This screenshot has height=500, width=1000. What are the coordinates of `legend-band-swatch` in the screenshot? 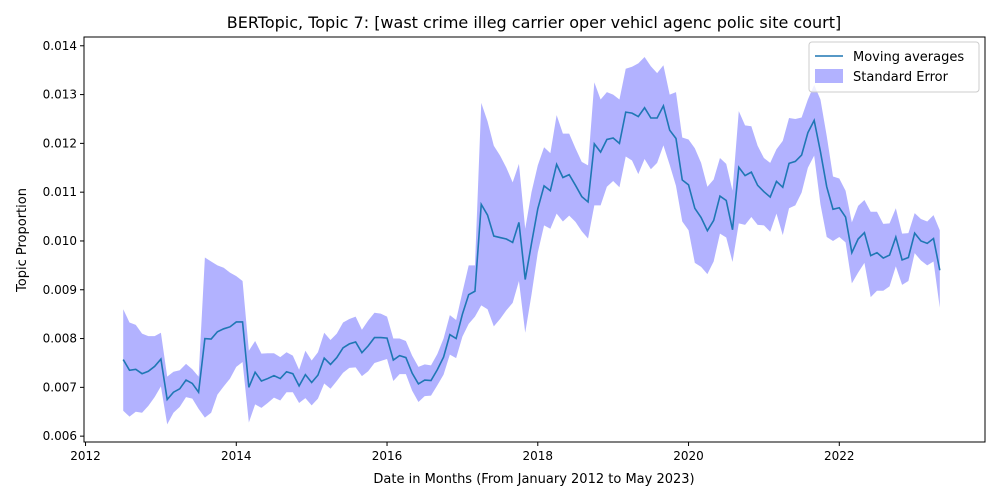 It's located at (829, 76).